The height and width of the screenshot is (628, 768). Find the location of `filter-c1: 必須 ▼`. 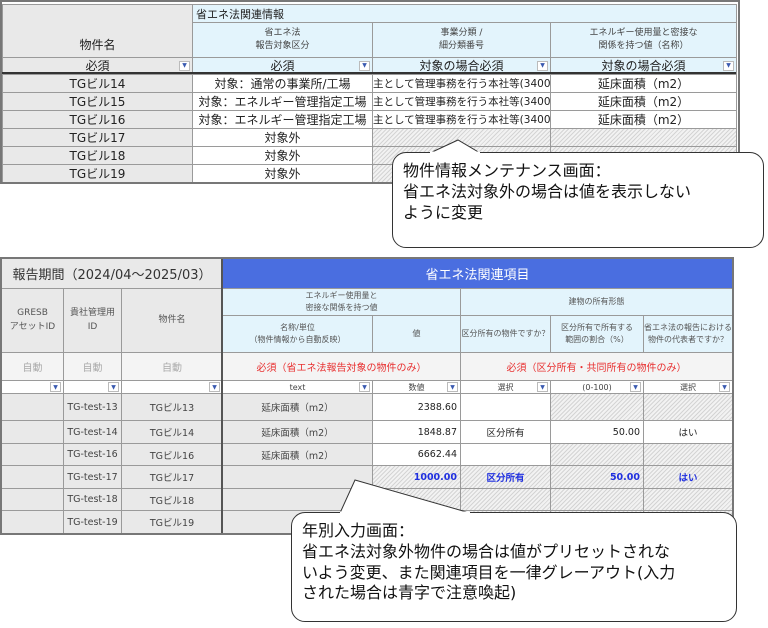

filter-c1: 必須 ▼ is located at coordinates (282, 65).